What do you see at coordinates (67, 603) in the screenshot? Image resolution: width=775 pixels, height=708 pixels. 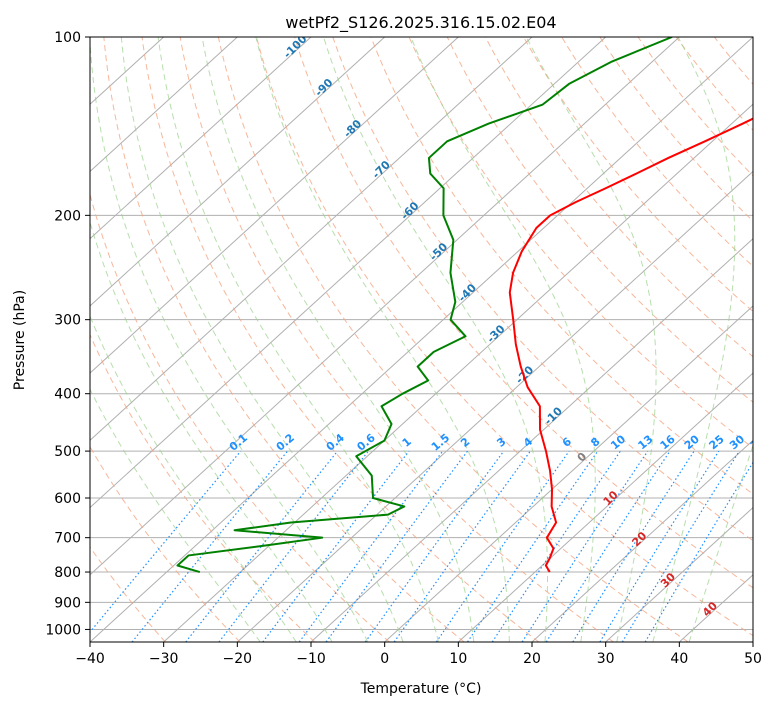 I see `y-tick-label: 900` at bounding box center [67, 603].